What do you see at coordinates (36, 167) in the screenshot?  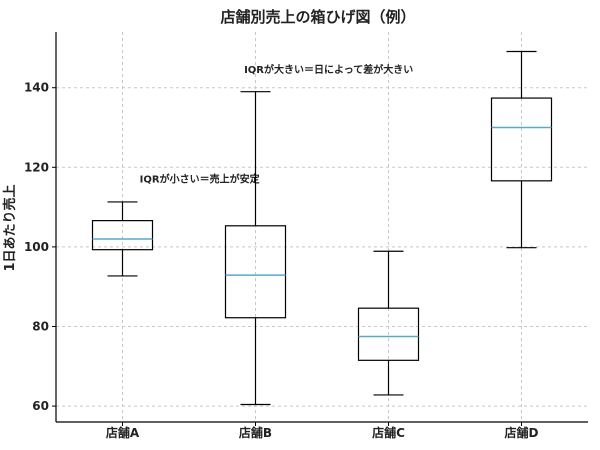 I see `y-tick-label: 120` at bounding box center [36, 167].